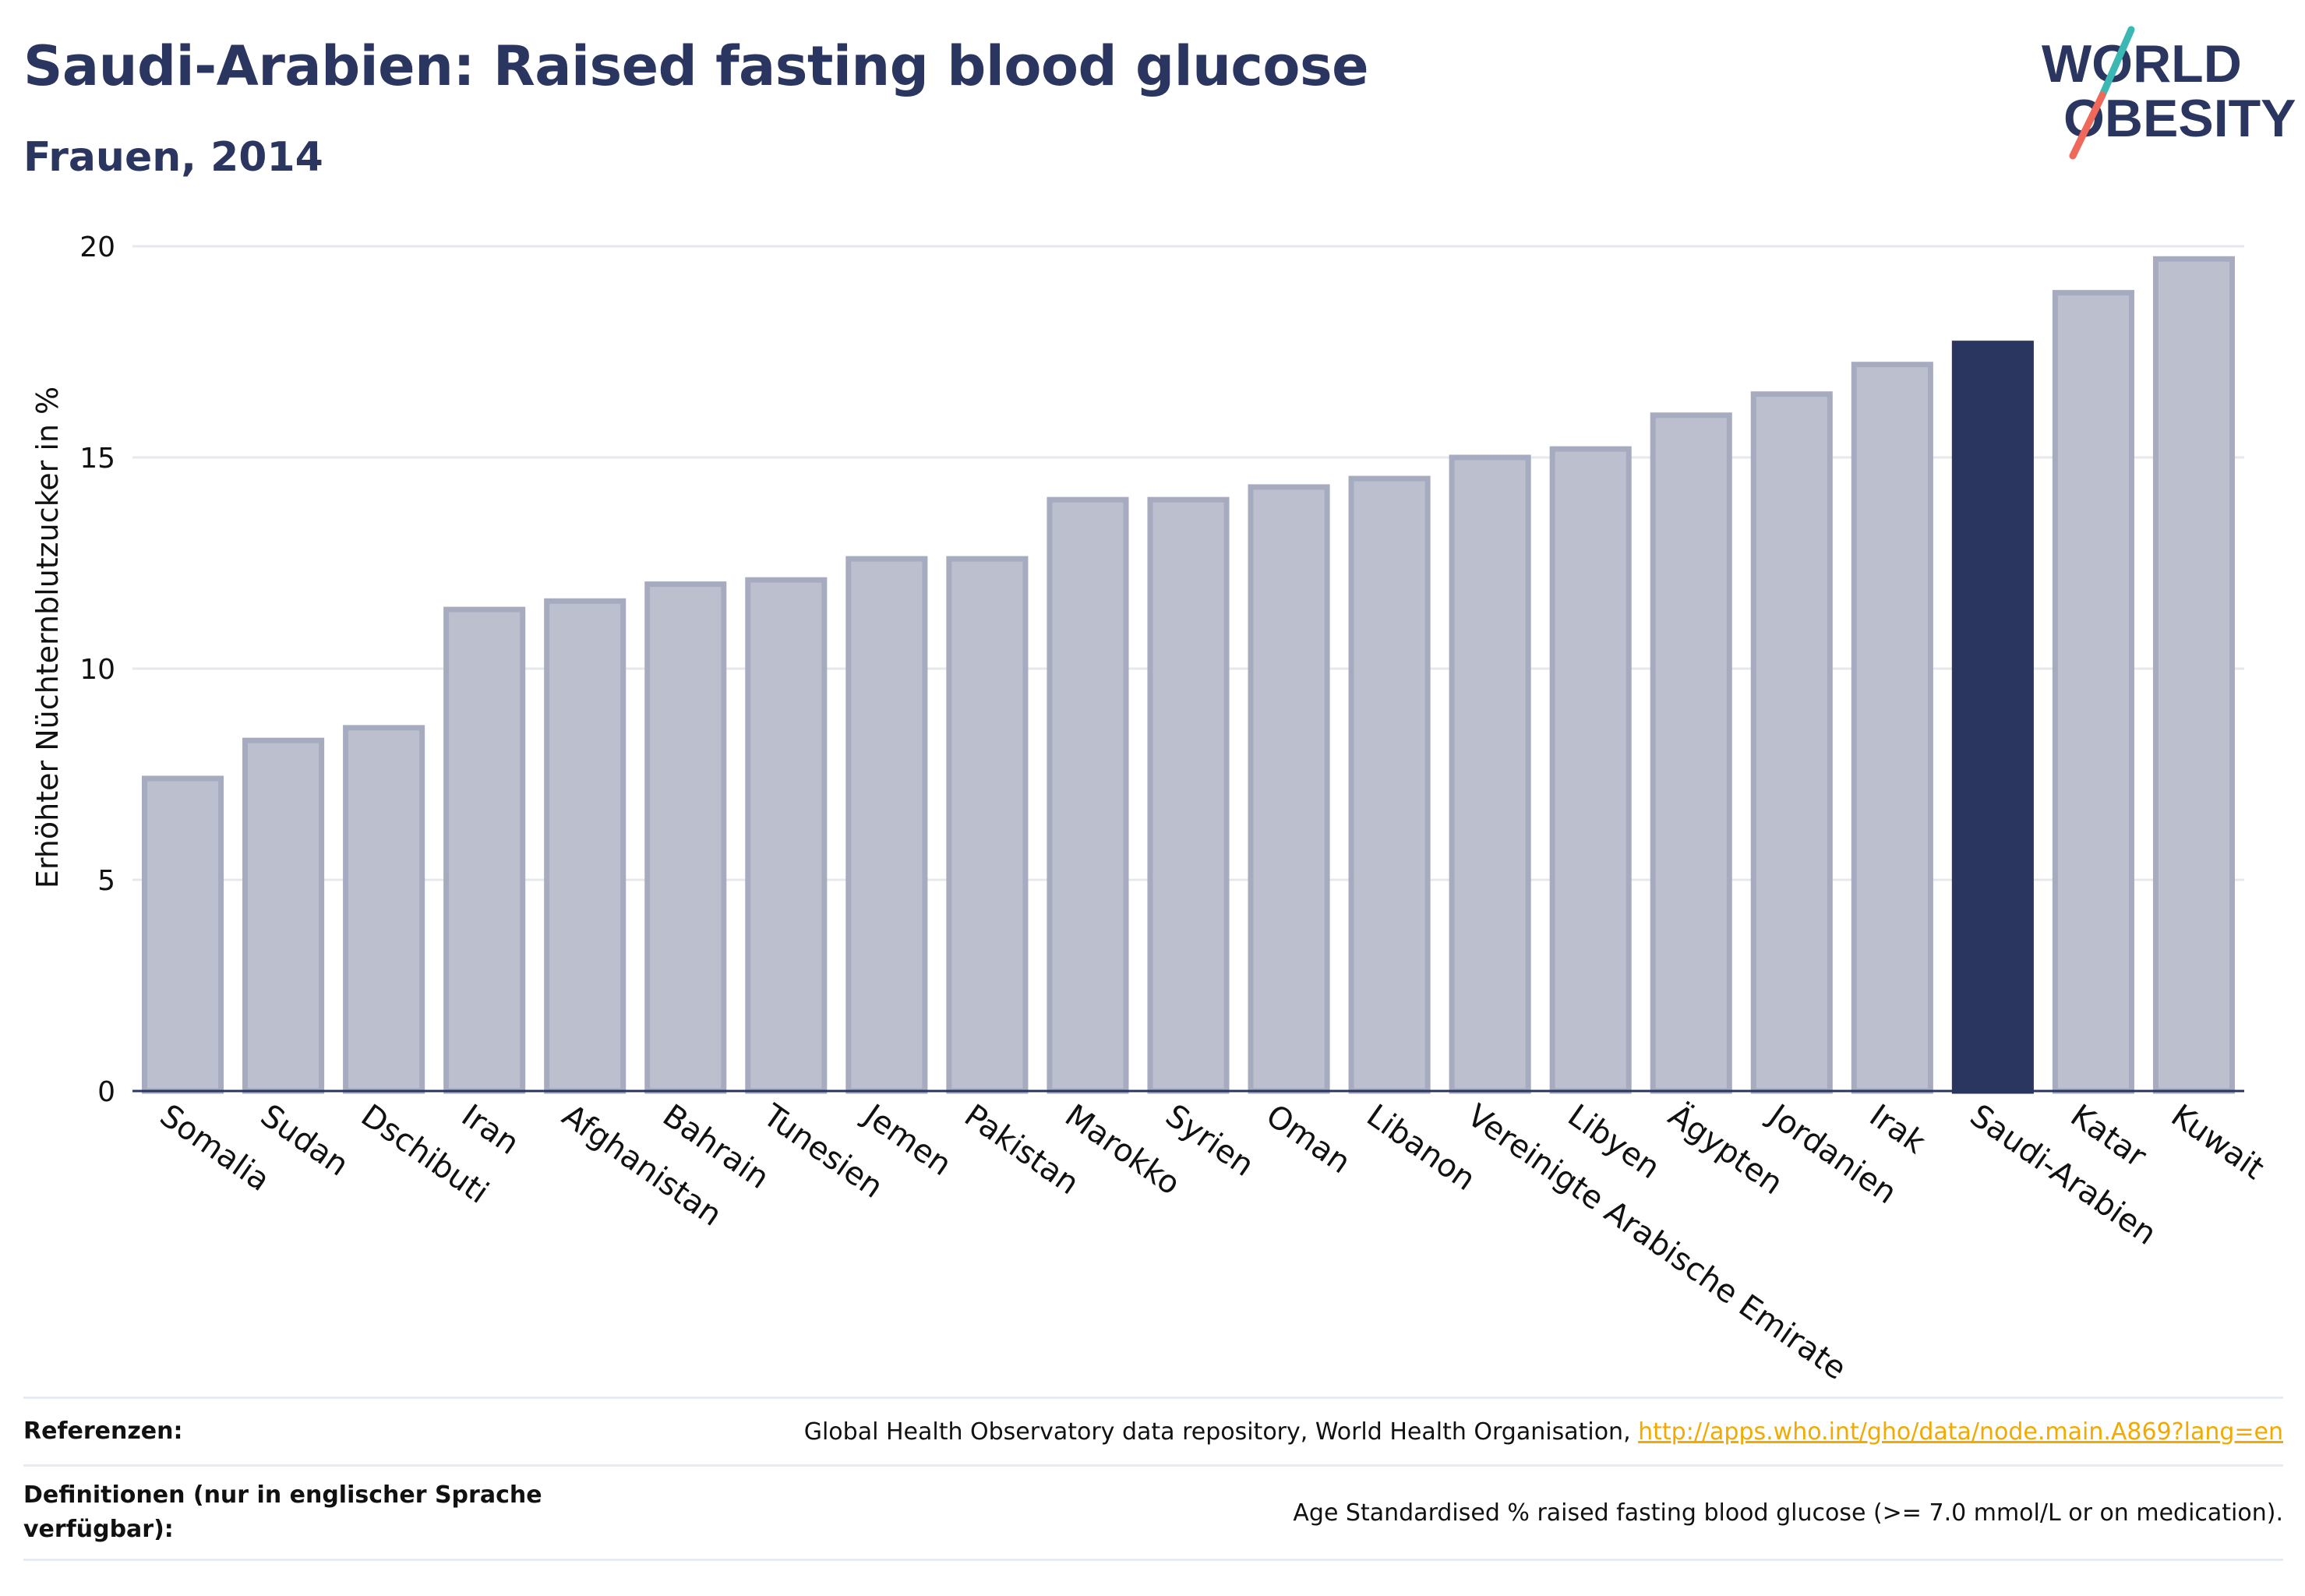  I want to click on x-tick-label: Saudi-Arabien, so click(2063, 1175).